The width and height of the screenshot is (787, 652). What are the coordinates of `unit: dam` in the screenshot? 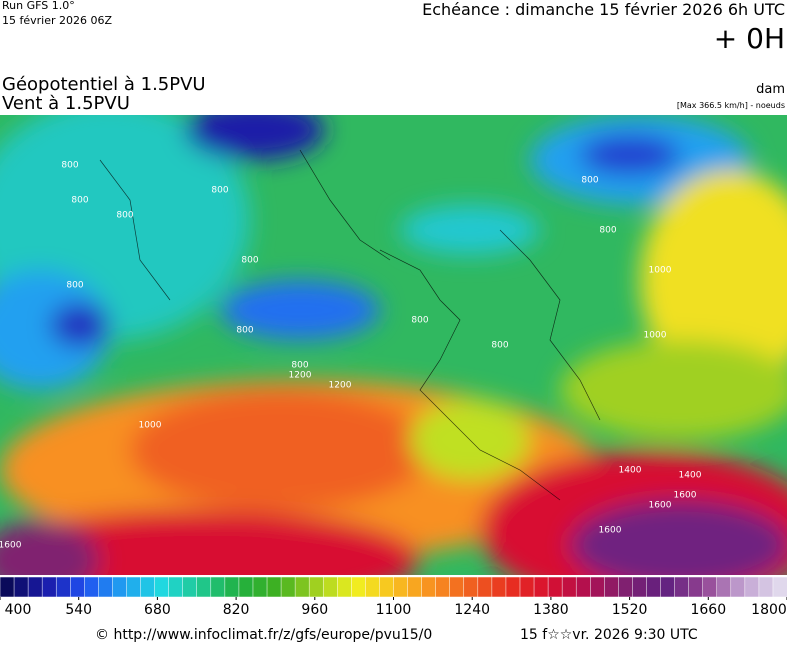 It's located at (770, 89).